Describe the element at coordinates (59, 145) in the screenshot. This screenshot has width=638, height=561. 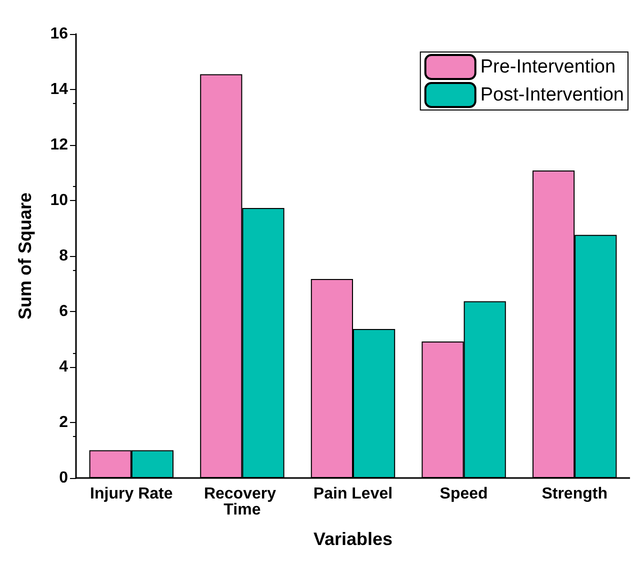
I see `y-tick-label: 12` at that location.